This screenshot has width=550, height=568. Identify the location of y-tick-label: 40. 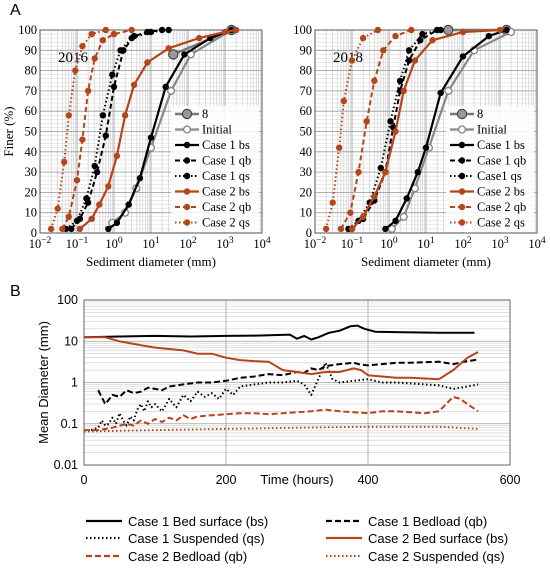
(306, 152).